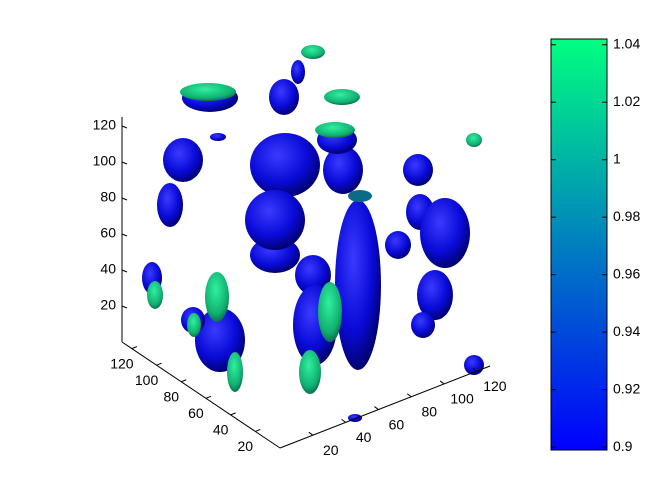  Describe the element at coordinates (108, 197) in the screenshot. I see `z-tick-label: 80` at that location.